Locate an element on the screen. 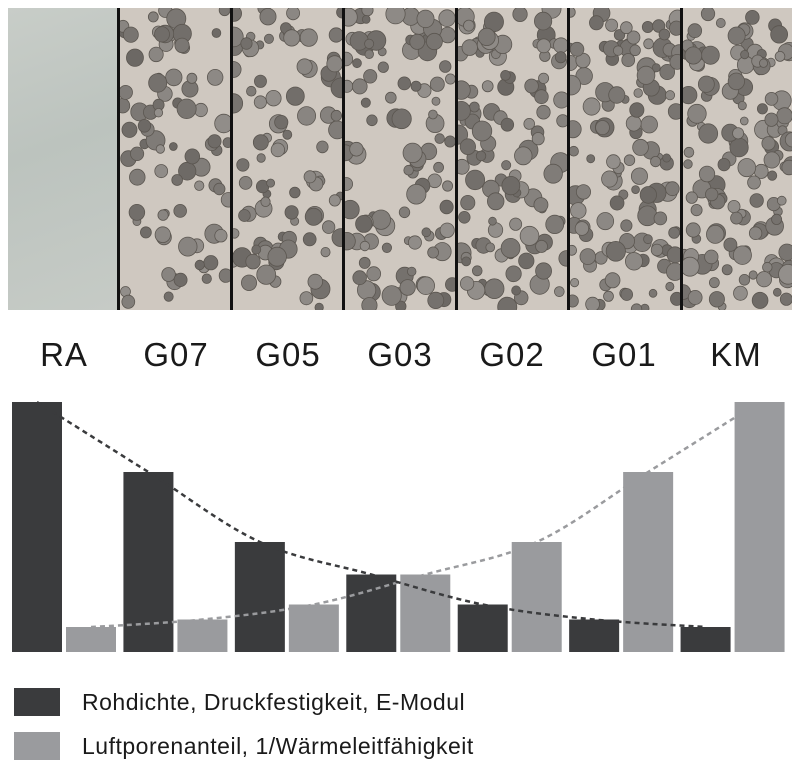 The height and width of the screenshot is (771, 800). specimen-photo-g01 is located at coordinates (626, 159).